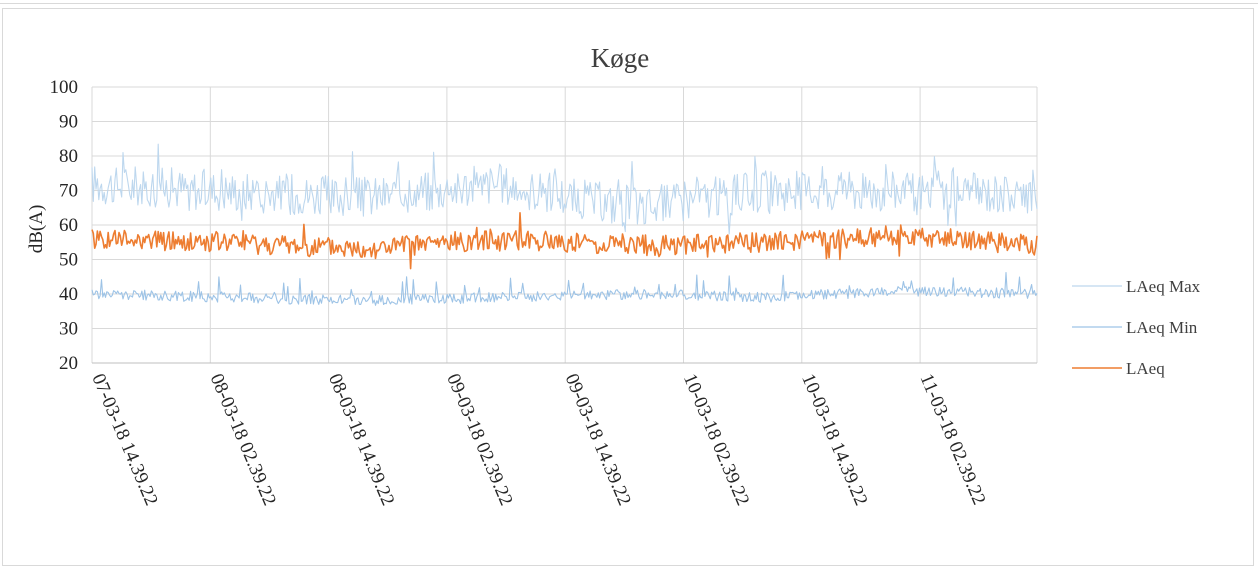 This screenshot has width=1258, height=569. What do you see at coordinates (68, 191) in the screenshot?
I see `y-tick-label: 70` at bounding box center [68, 191].